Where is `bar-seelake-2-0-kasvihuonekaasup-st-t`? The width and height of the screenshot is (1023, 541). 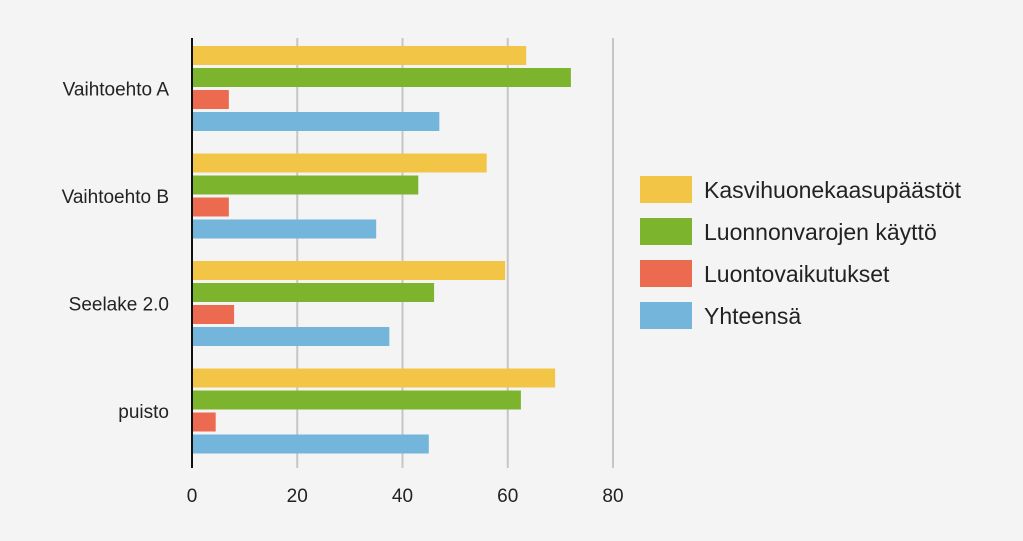 bar-seelake-2-0-kasvihuonekaasup-st-t is located at coordinates (349, 270).